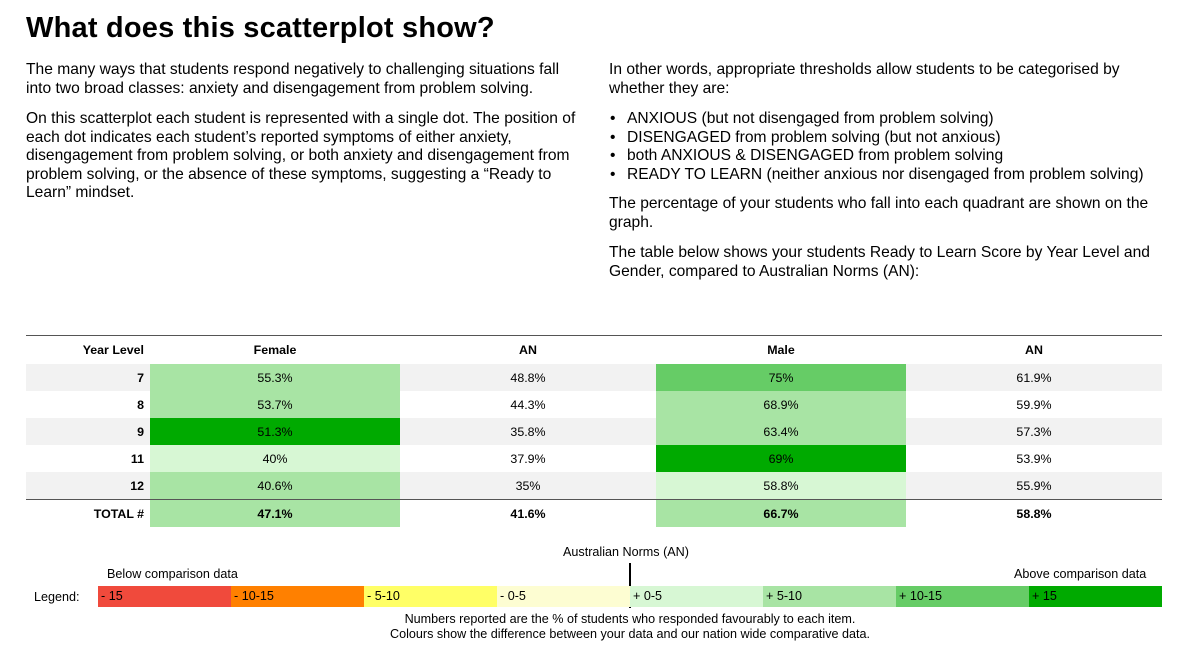 This screenshot has height=659, width=1200. What do you see at coordinates (137, 458) in the screenshot?
I see `year-level-cell: 11` at bounding box center [137, 458].